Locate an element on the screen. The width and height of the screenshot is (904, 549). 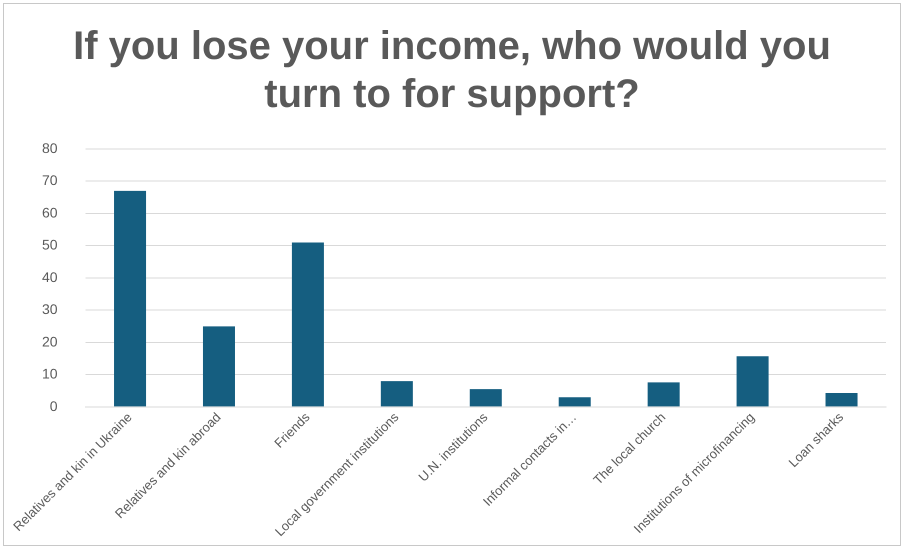
y-tick-label: 0 is located at coordinates (54, 406).